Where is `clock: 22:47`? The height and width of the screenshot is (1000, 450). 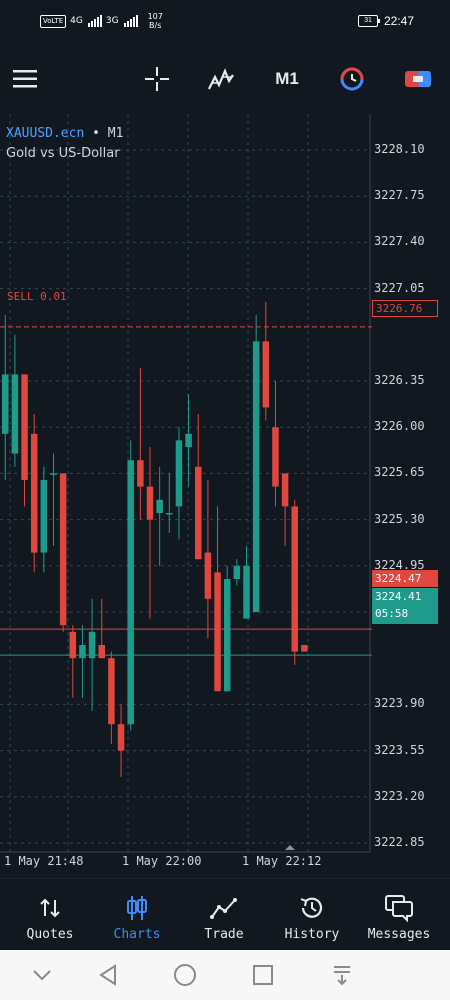 clock: 22:47 is located at coordinates (398, 21).